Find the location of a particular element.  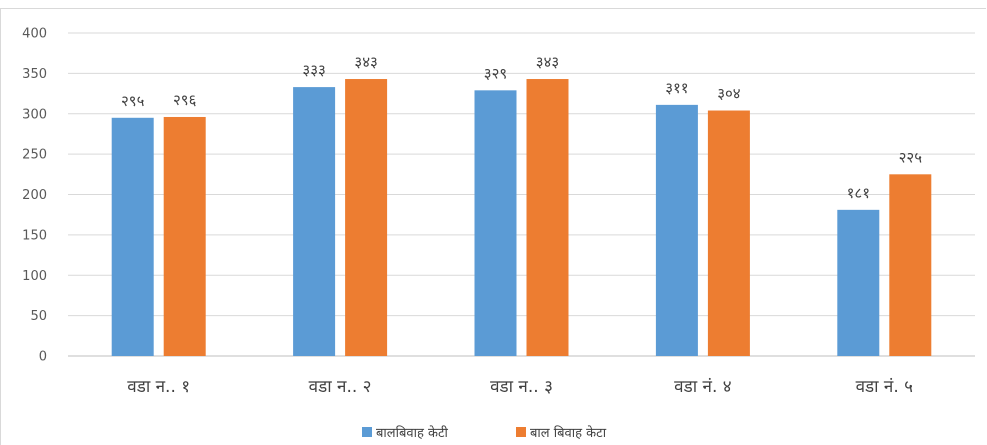

y-tick-label: 400 is located at coordinates (34, 34).